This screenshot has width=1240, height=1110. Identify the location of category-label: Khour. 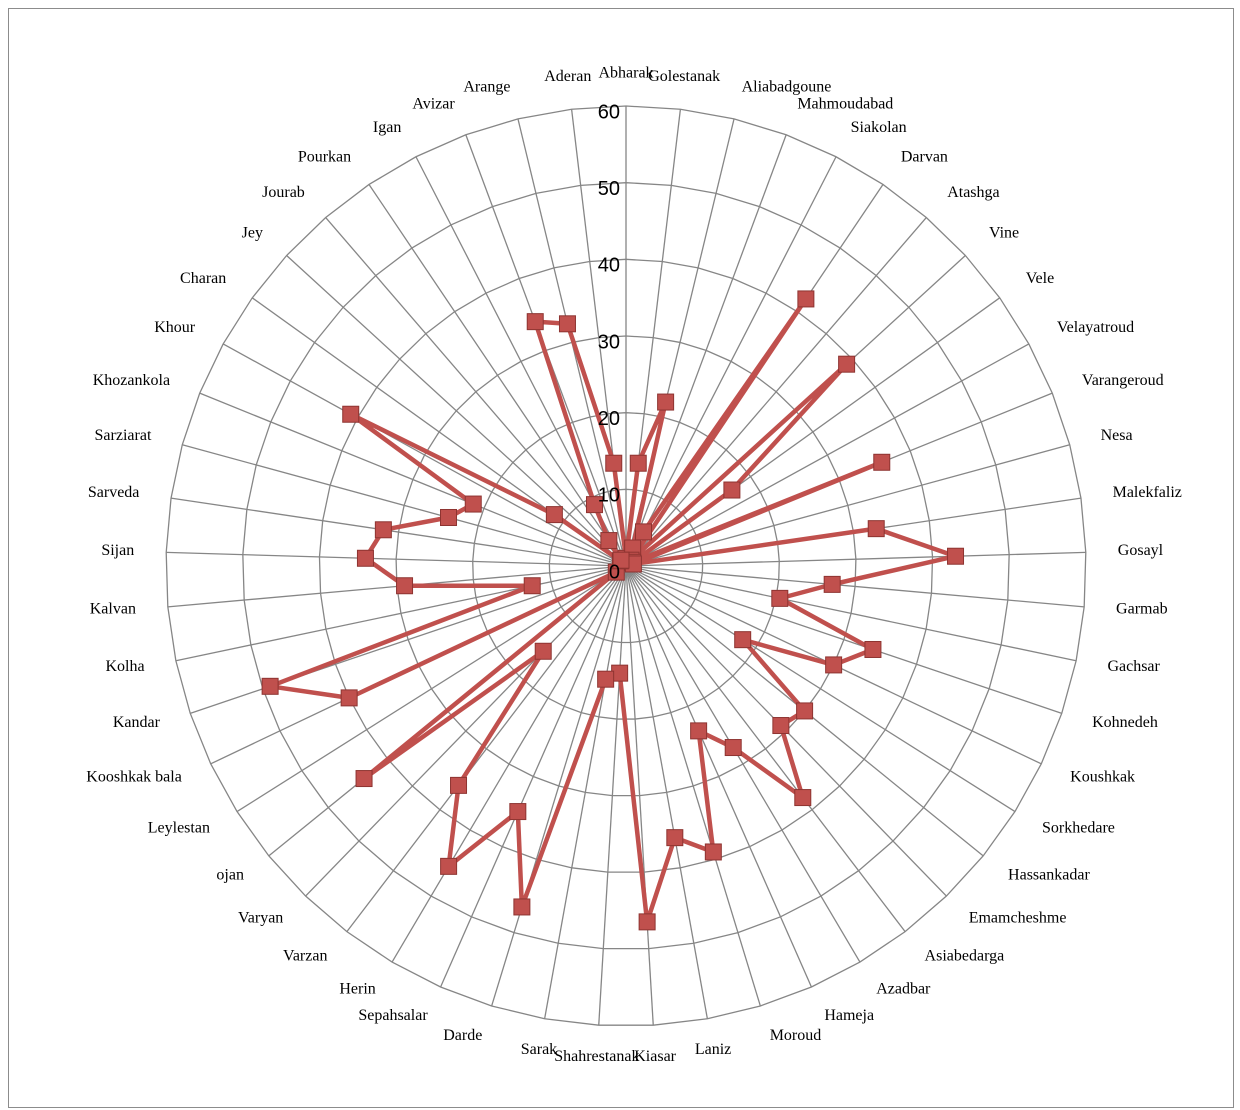
(175, 327).